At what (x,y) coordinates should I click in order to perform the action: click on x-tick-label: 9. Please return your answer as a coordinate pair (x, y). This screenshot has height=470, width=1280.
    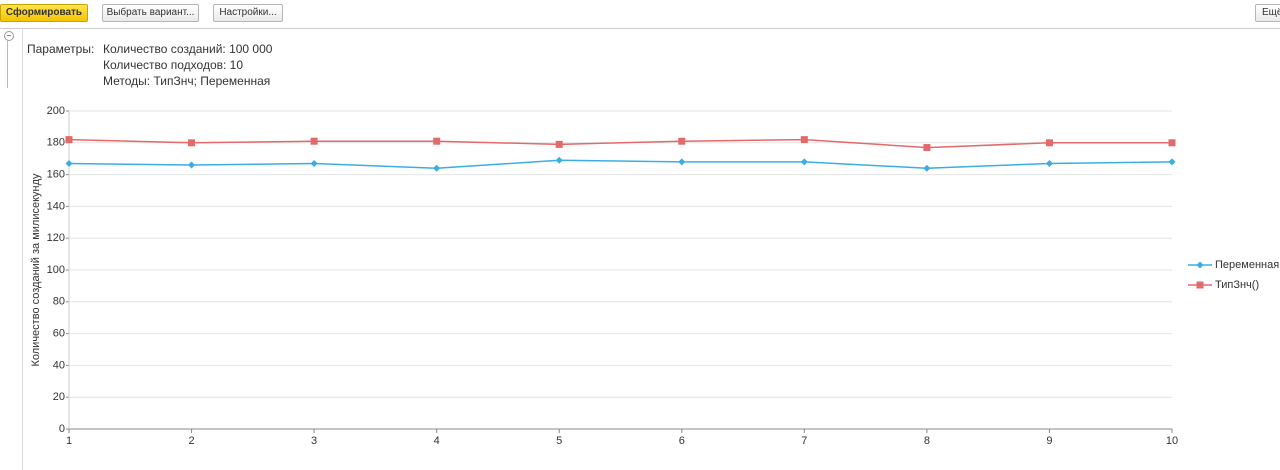
    Looking at the image, I should click on (1049, 441).